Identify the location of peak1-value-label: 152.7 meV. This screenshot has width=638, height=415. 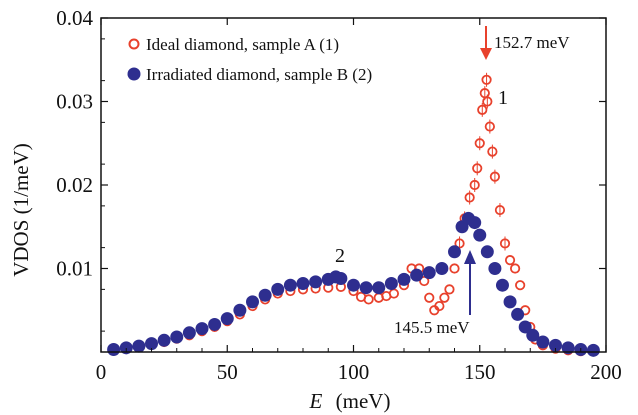
(532, 42).